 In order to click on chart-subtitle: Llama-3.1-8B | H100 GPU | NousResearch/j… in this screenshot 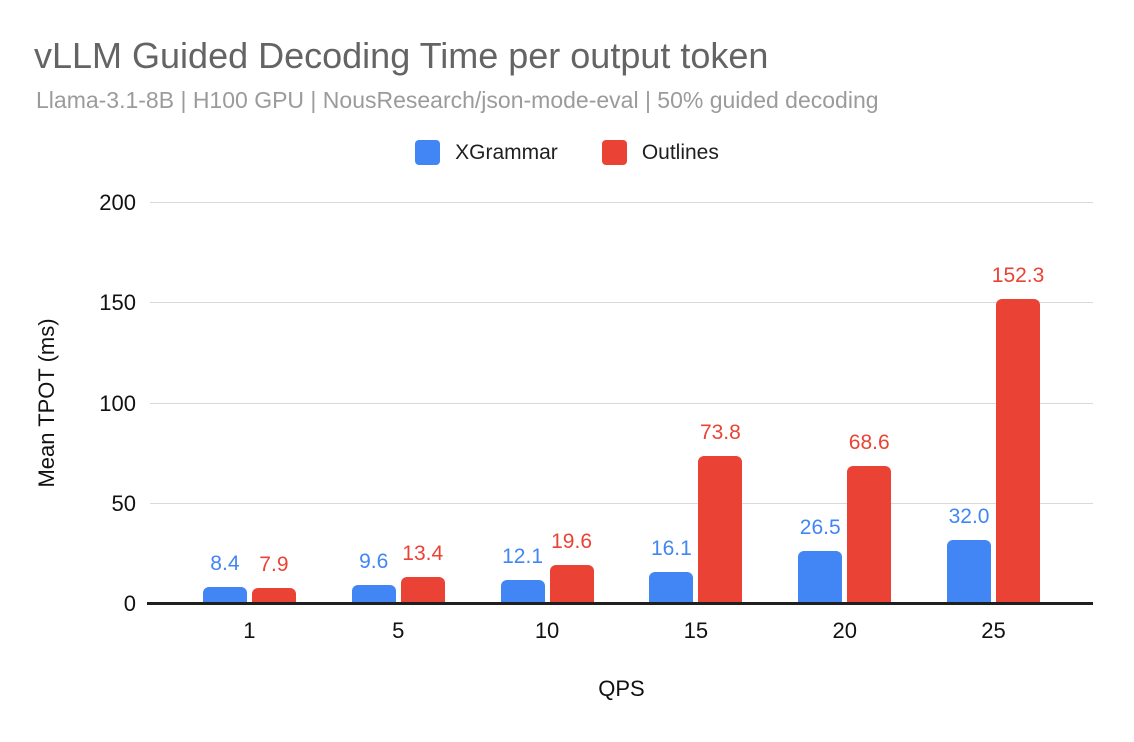, I will do `click(457, 100)`.